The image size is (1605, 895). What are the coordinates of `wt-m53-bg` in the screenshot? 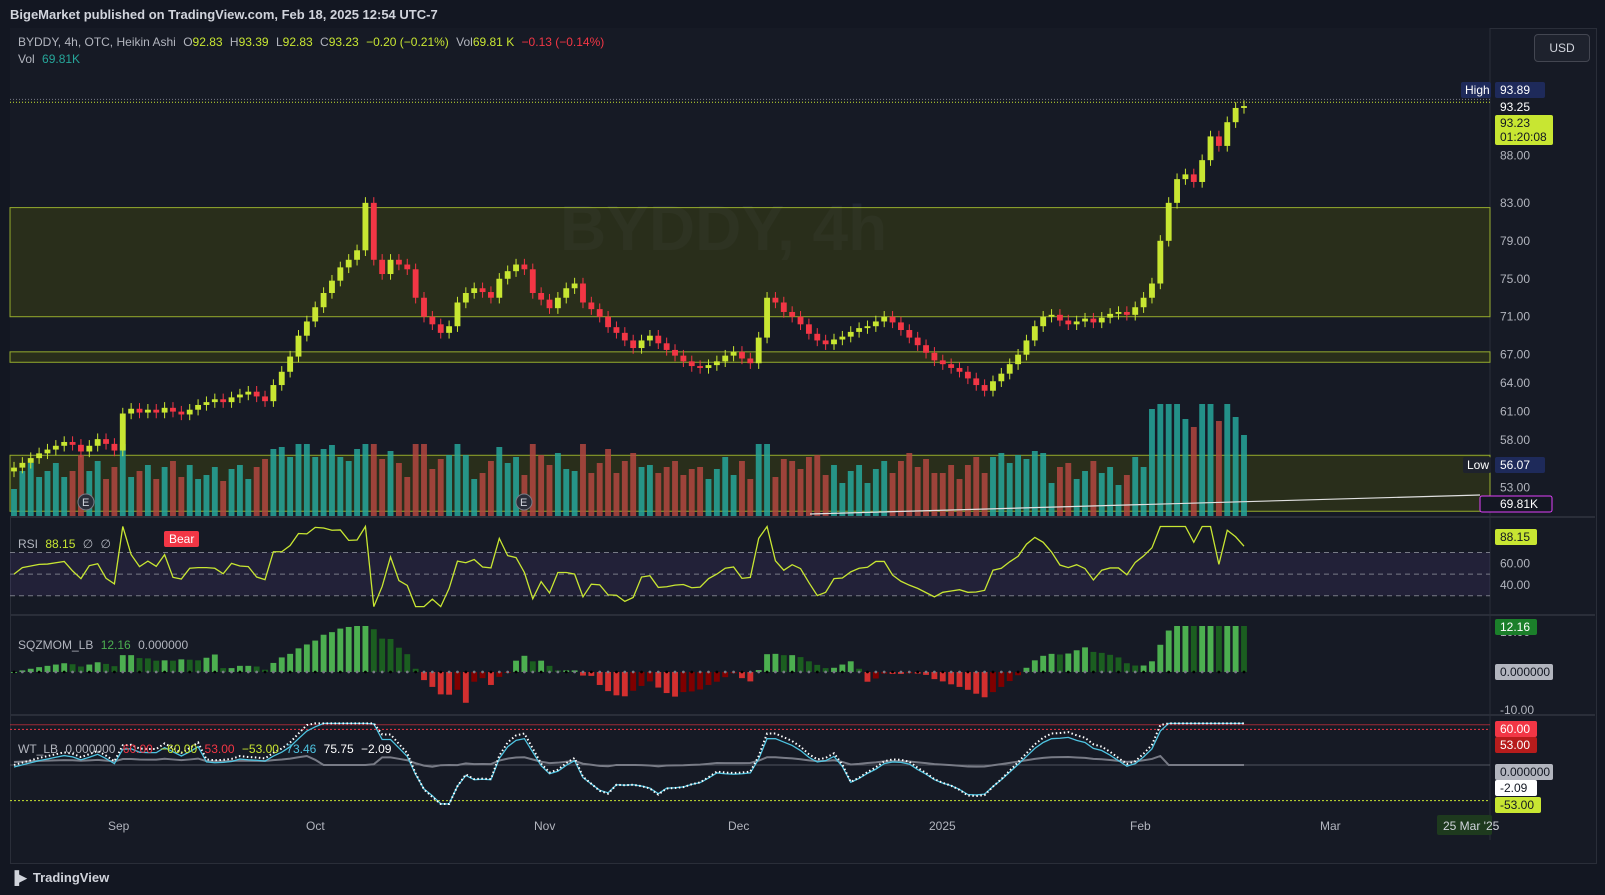 It's located at (1518, 805).